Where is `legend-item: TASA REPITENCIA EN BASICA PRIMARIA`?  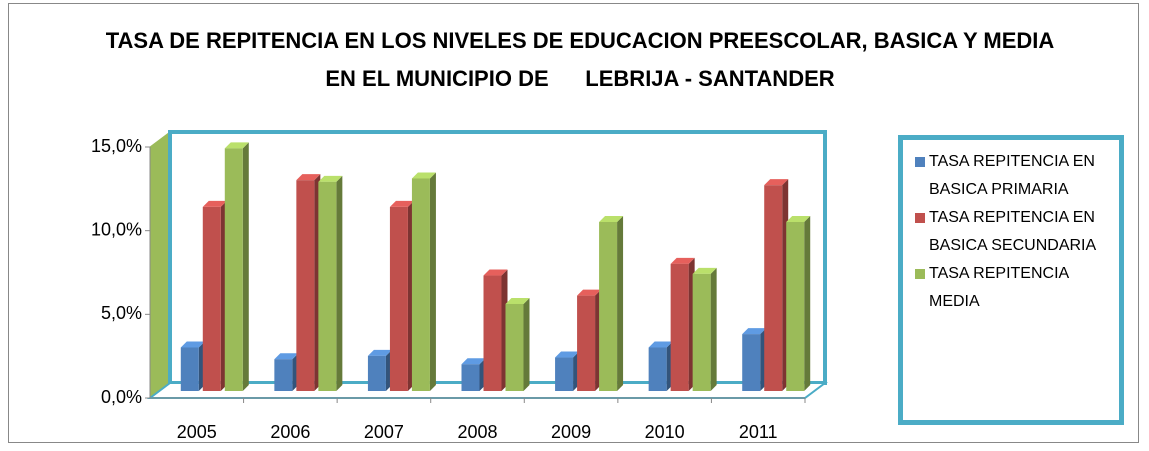
legend-item: TASA REPITENCIA EN BASICA PRIMARIA is located at coordinates (1017, 176).